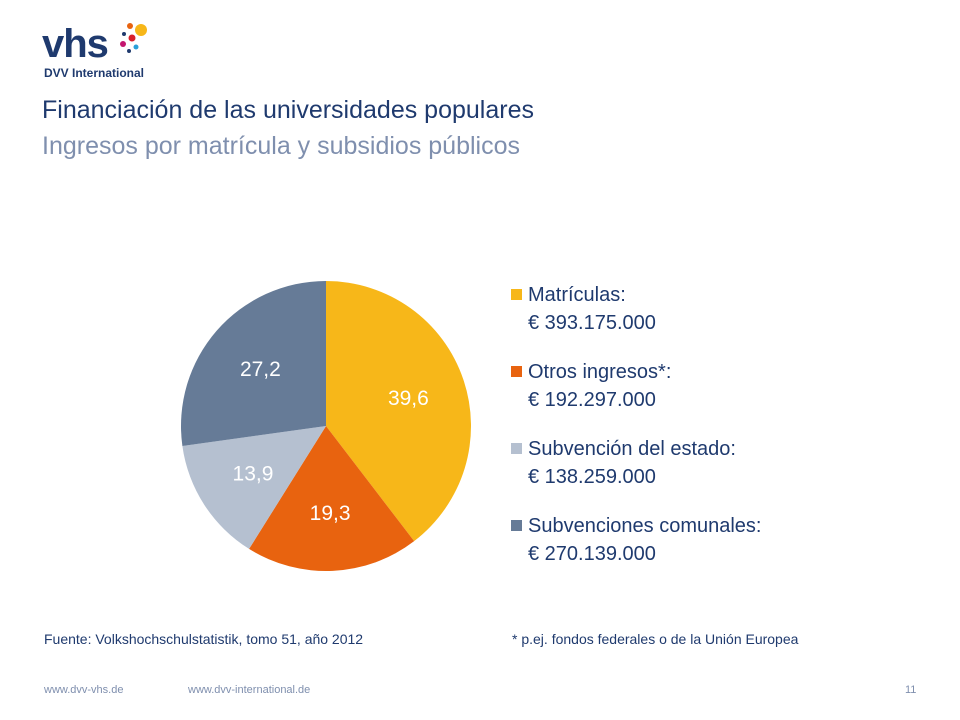  Describe the element at coordinates (592, 323) in the screenshot. I see `legend-value: € 393.175.000` at that location.